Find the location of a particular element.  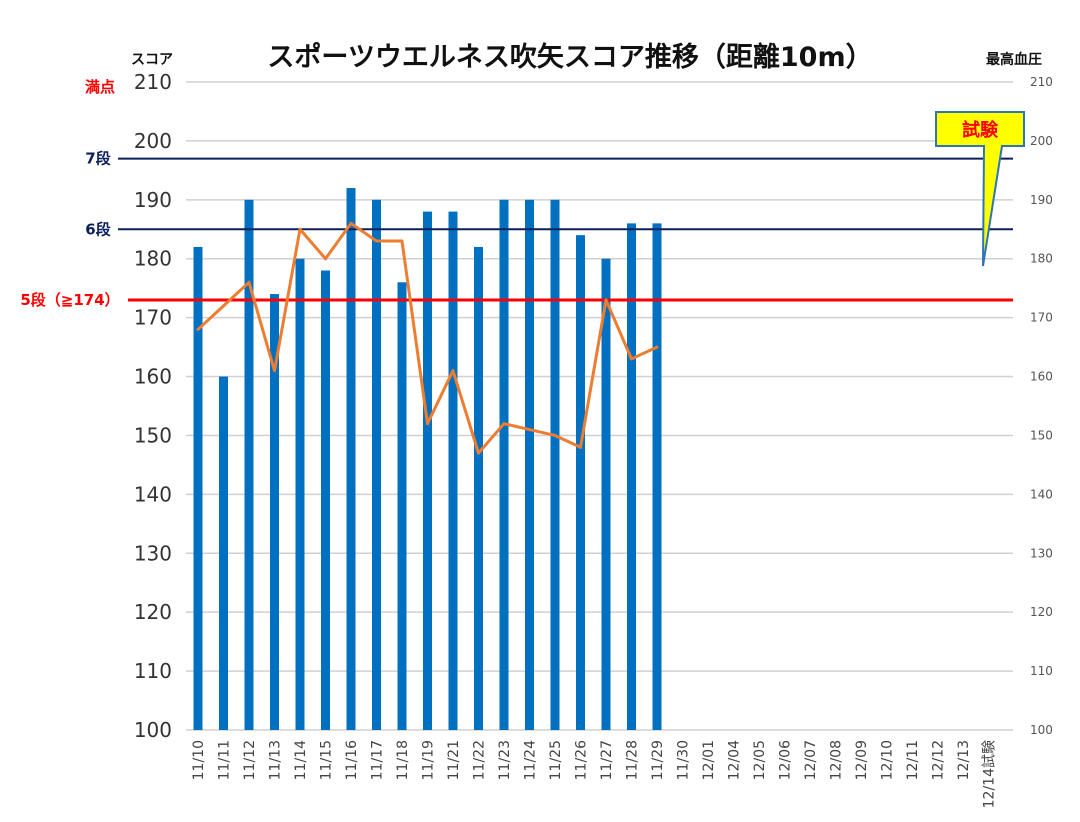

exam-callout: 試験 is located at coordinates (980, 189).